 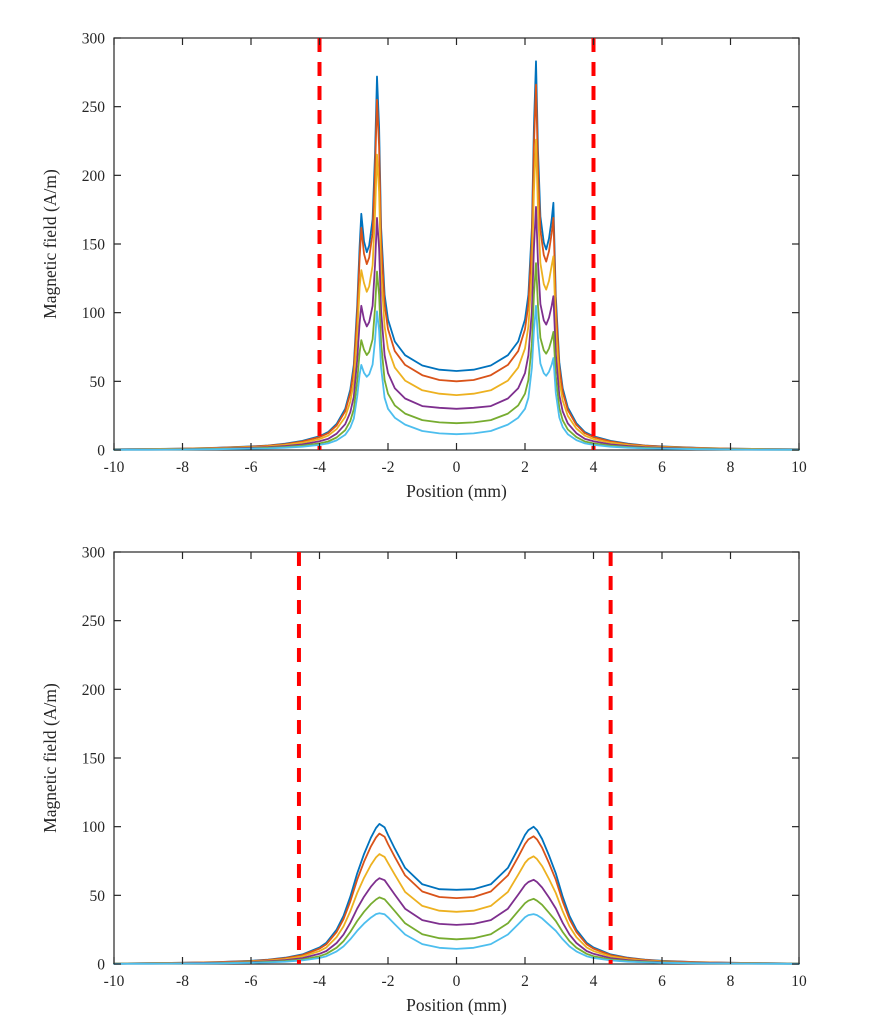 I want to click on series-line-purple, so click(x=456, y=921).